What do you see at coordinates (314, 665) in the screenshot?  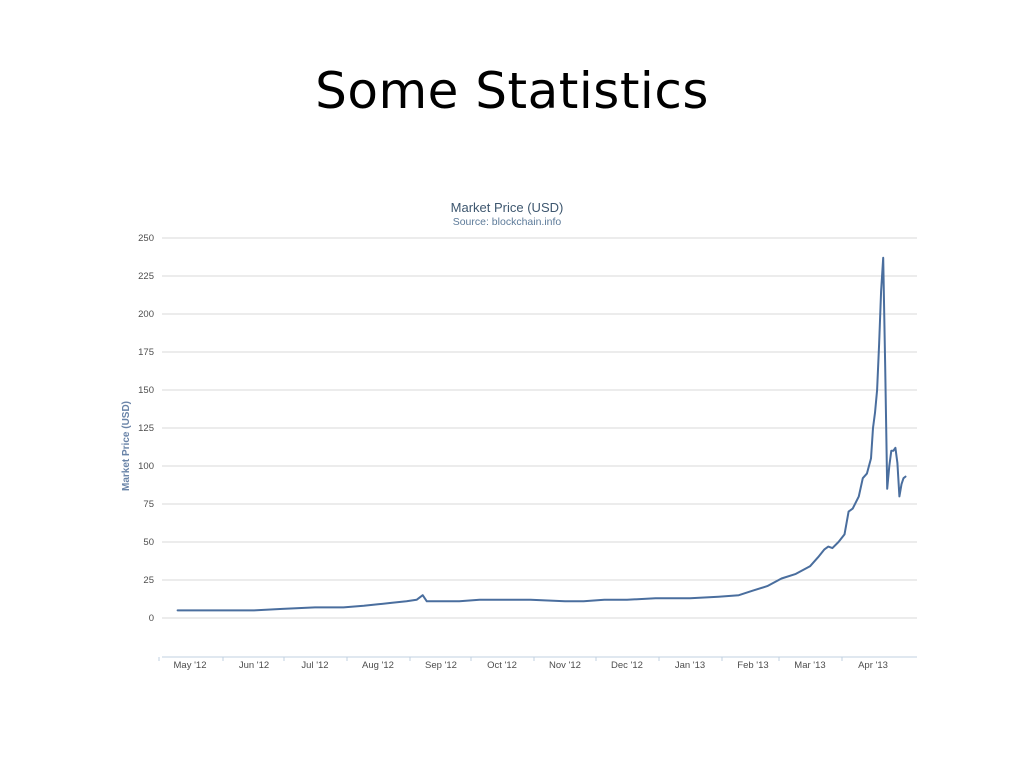 I see `x-tick-label: Jul '12` at bounding box center [314, 665].